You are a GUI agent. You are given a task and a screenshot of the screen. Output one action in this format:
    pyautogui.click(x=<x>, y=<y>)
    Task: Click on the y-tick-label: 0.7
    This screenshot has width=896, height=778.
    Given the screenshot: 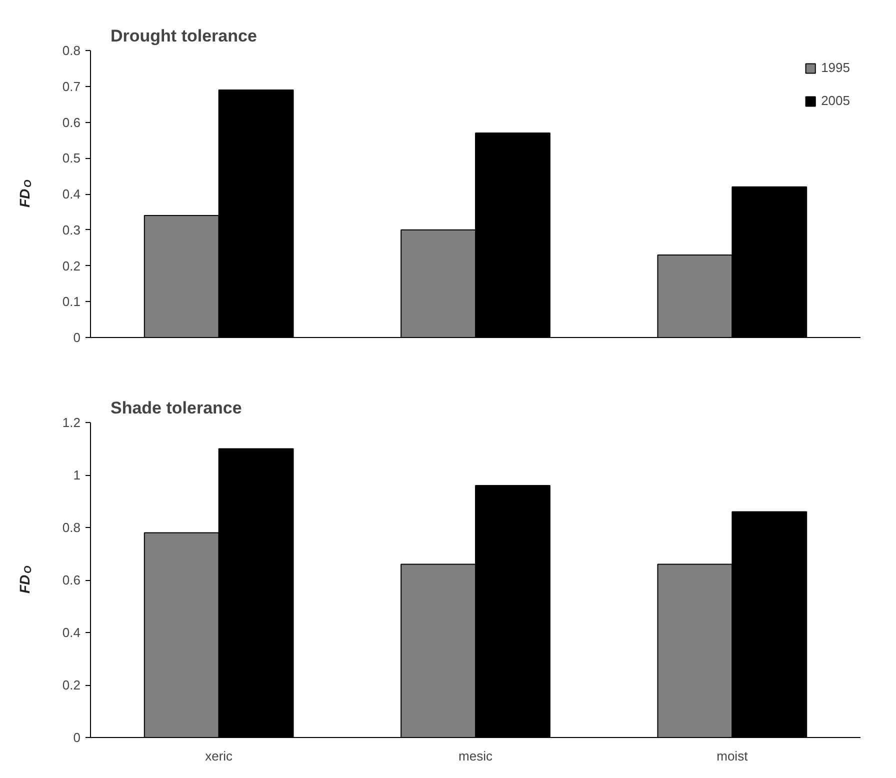 What is the action you would take?
    pyautogui.click(x=71, y=86)
    